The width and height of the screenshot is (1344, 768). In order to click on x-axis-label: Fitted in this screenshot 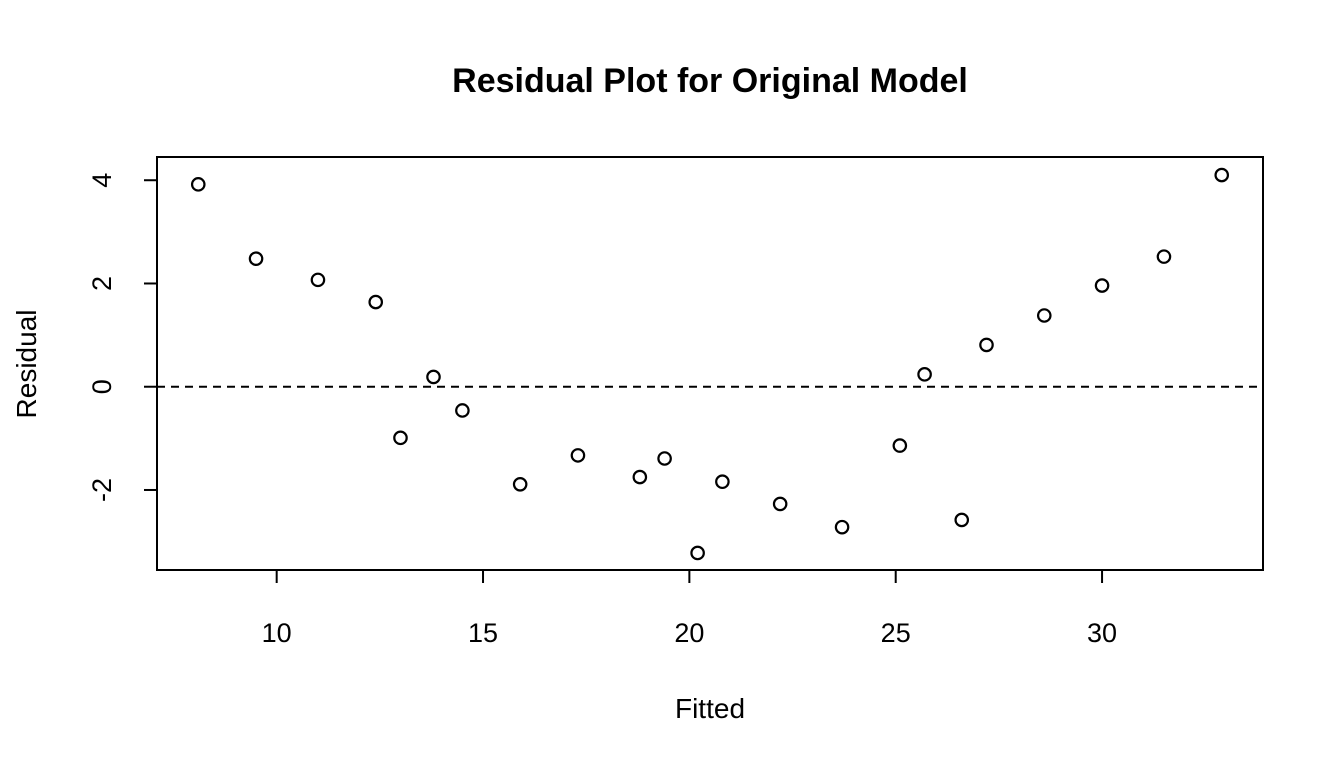, I will do `click(710, 708)`.